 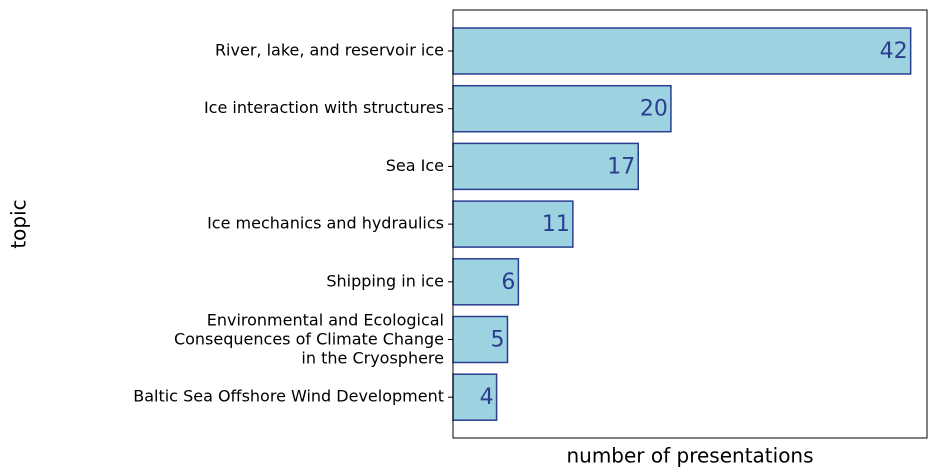 I want to click on y-tick-label: Shipping in ice, so click(x=385, y=280).